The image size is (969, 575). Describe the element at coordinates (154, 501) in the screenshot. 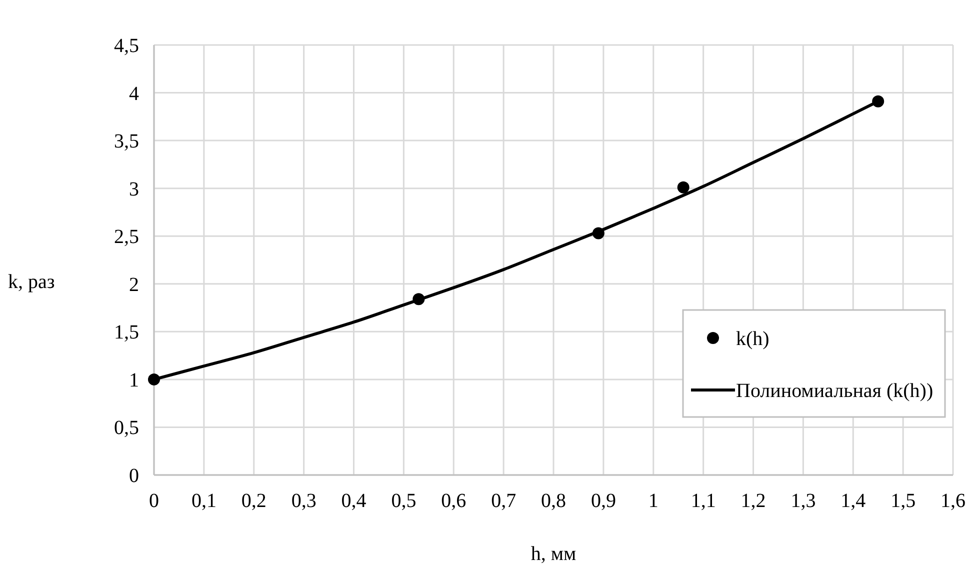

I see `x-tick-label: 0` at that location.